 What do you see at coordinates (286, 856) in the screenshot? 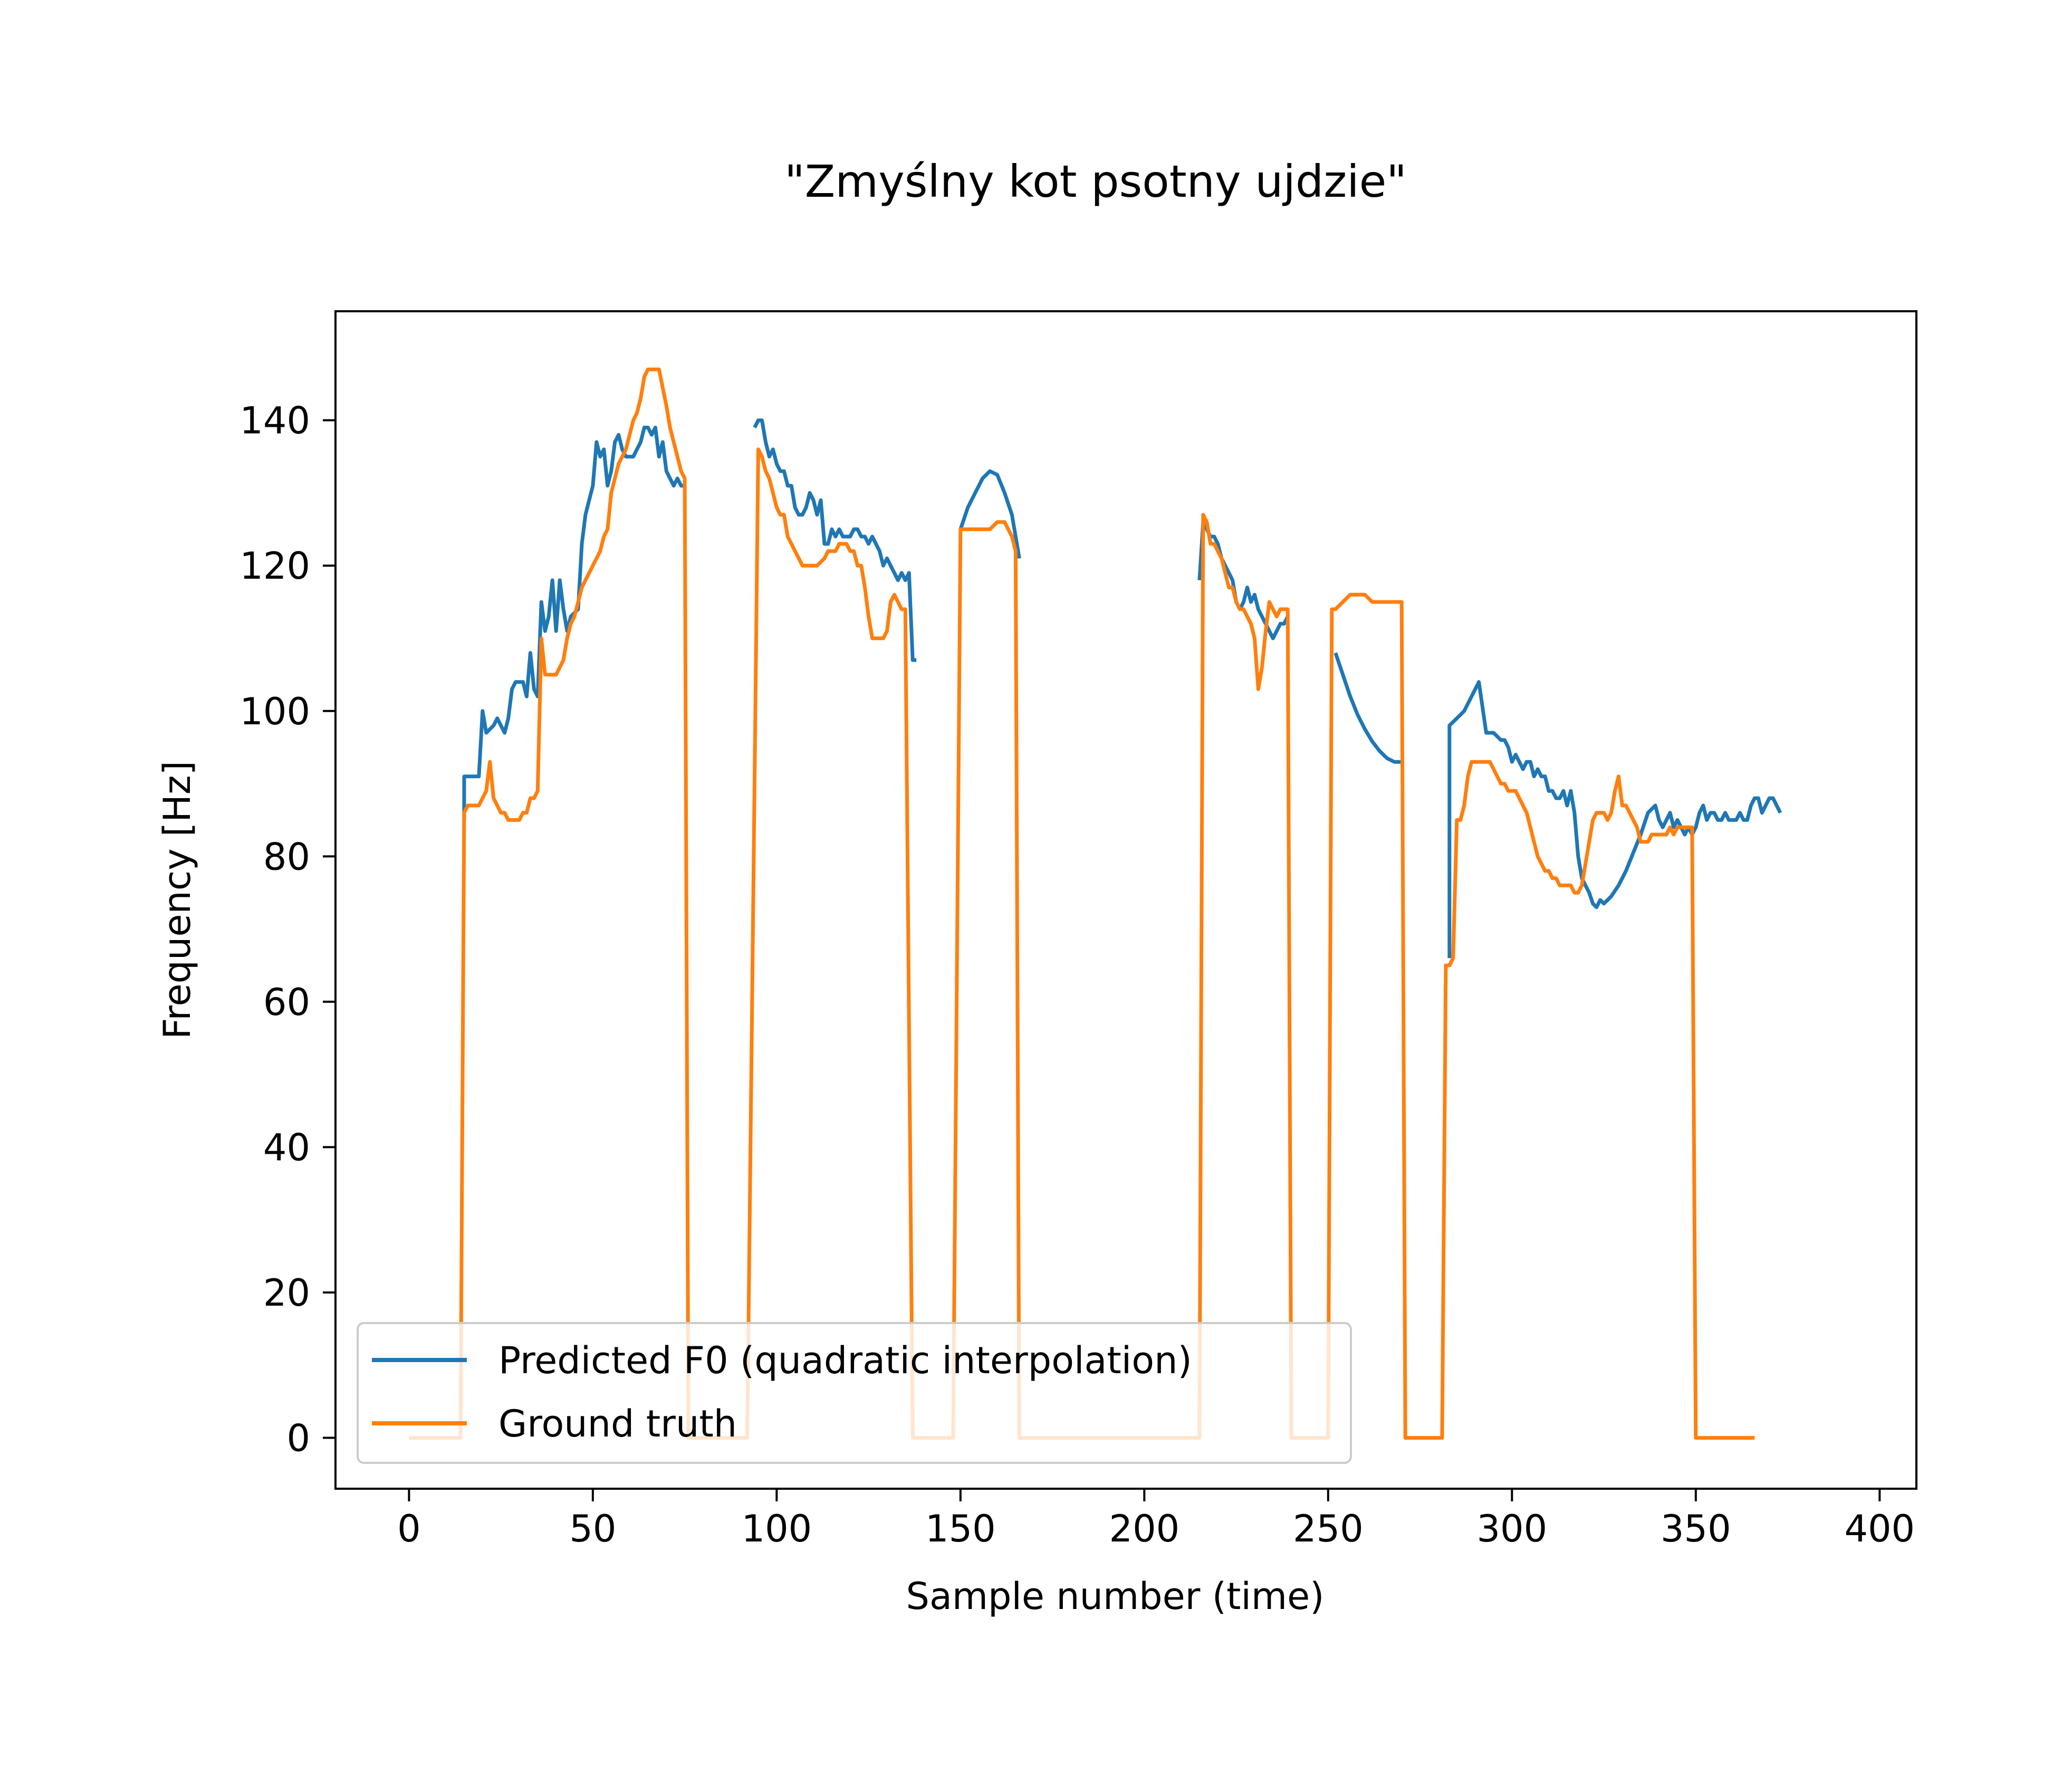
I see `y-tick-label: 80` at bounding box center [286, 856].